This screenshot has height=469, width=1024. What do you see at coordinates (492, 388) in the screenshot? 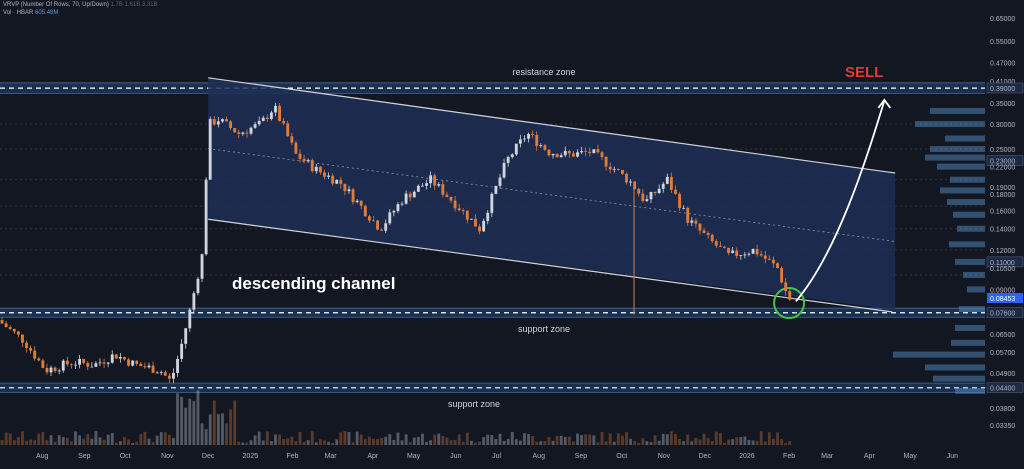
I see `support-zone-lower` at bounding box center [492, 388].